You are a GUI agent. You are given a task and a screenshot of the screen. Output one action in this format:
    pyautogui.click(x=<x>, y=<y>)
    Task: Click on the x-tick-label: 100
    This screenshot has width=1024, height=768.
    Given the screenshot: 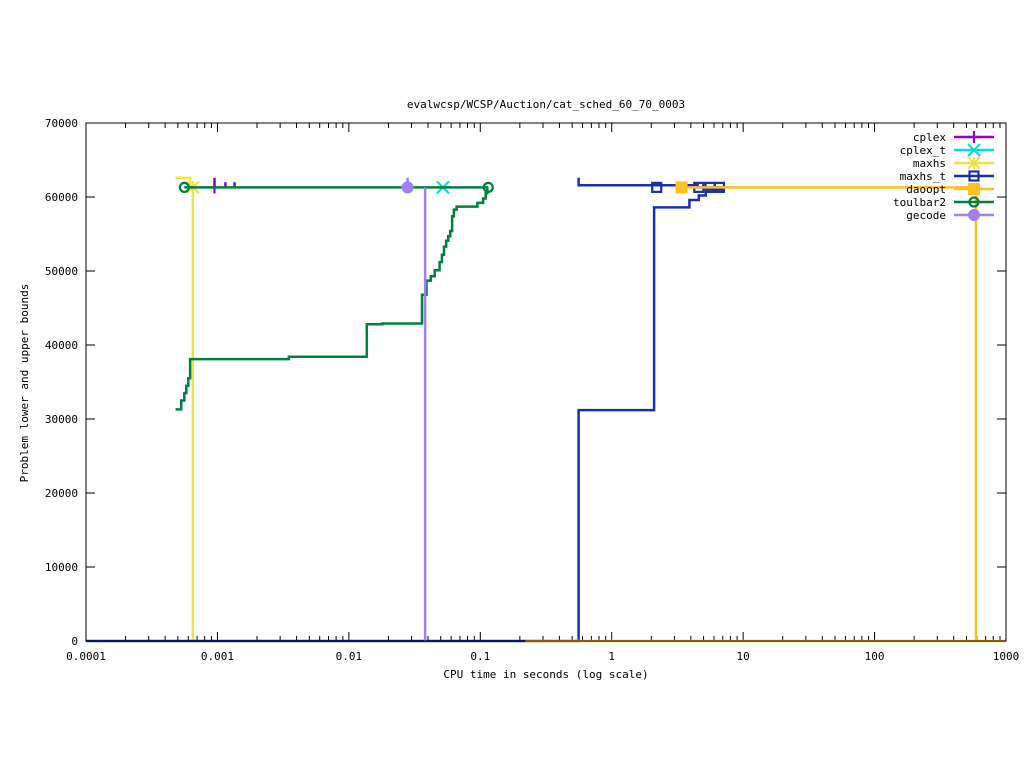 What is the action you would take?
    pyautogui.click(x=875, y=656)
    